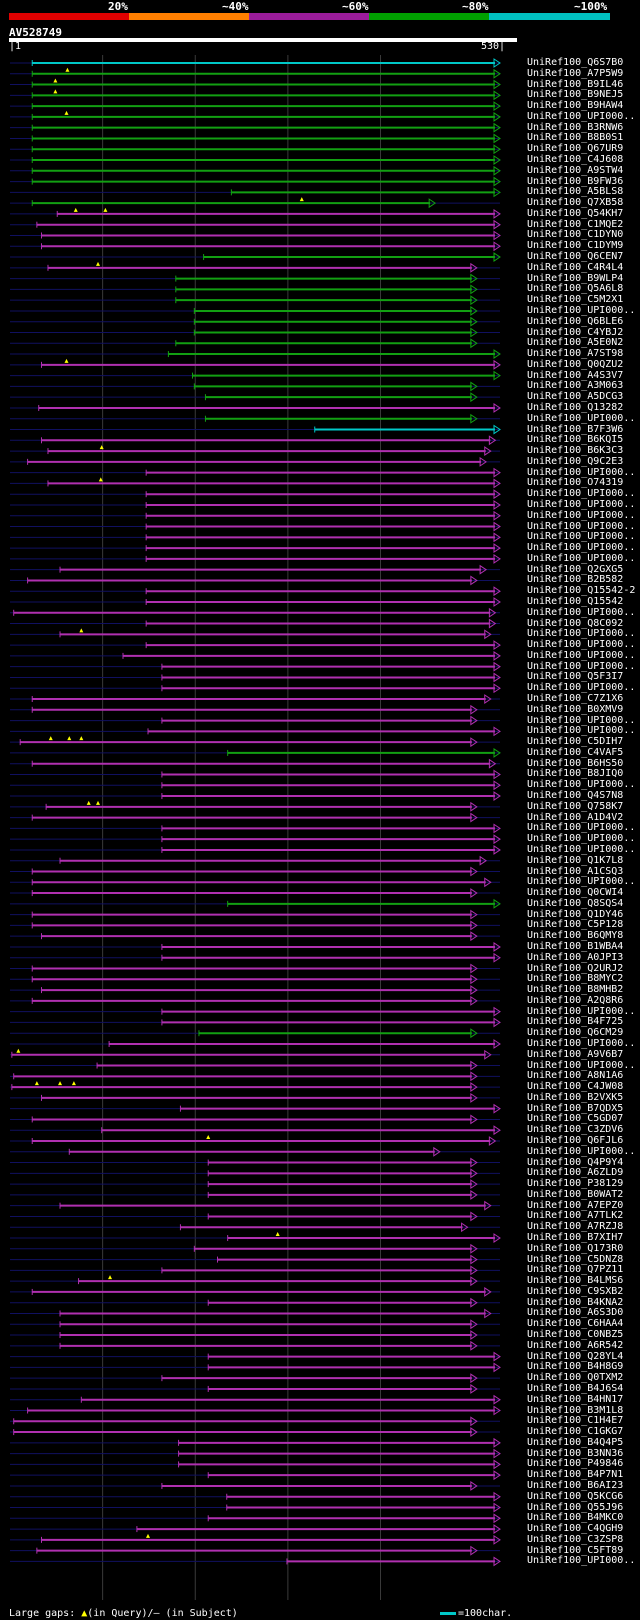  I want to click on hit-label: UniRef100_C5M2X1, so click(575, 300).